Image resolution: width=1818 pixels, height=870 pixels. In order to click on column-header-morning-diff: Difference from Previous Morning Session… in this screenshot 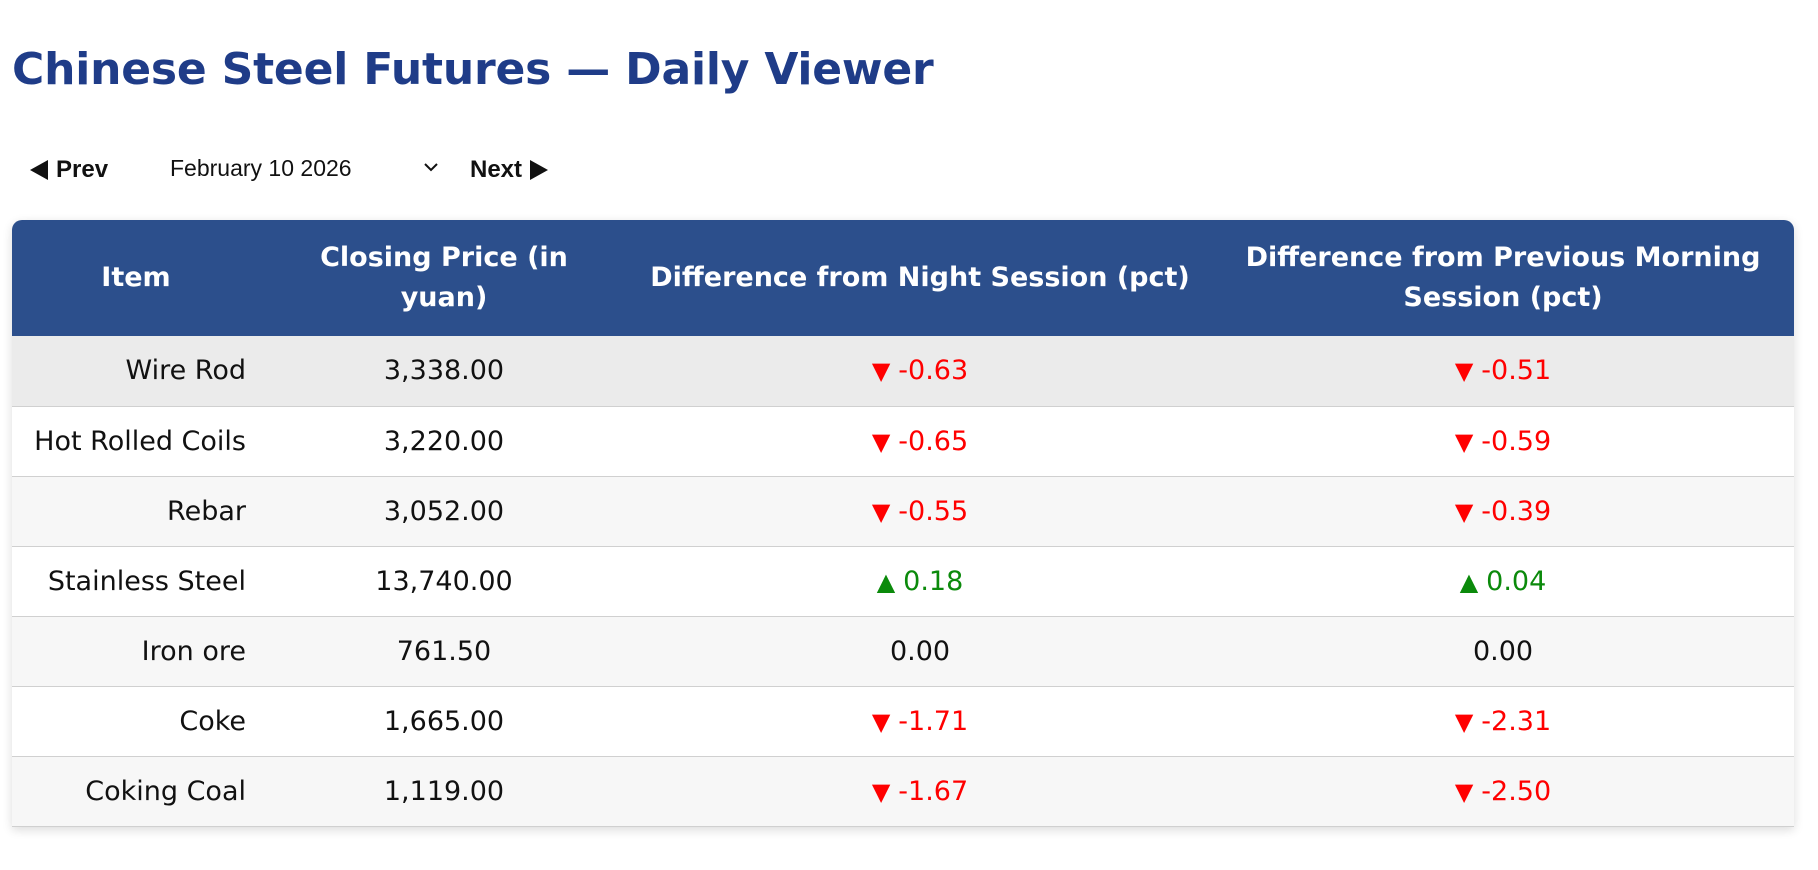, I will do `click(1503, 277)`.